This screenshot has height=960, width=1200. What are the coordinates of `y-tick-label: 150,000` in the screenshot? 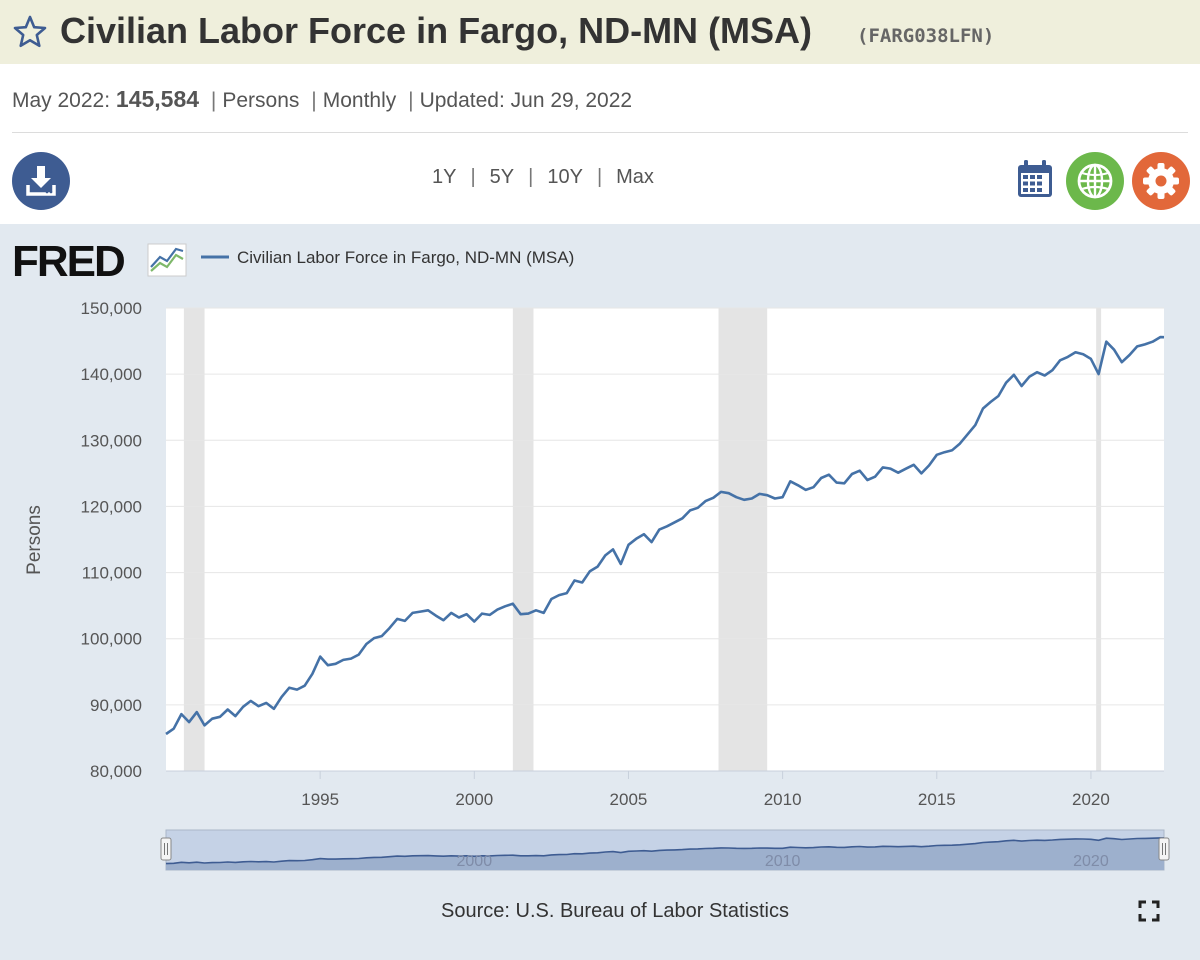 It's located at (111, 308).